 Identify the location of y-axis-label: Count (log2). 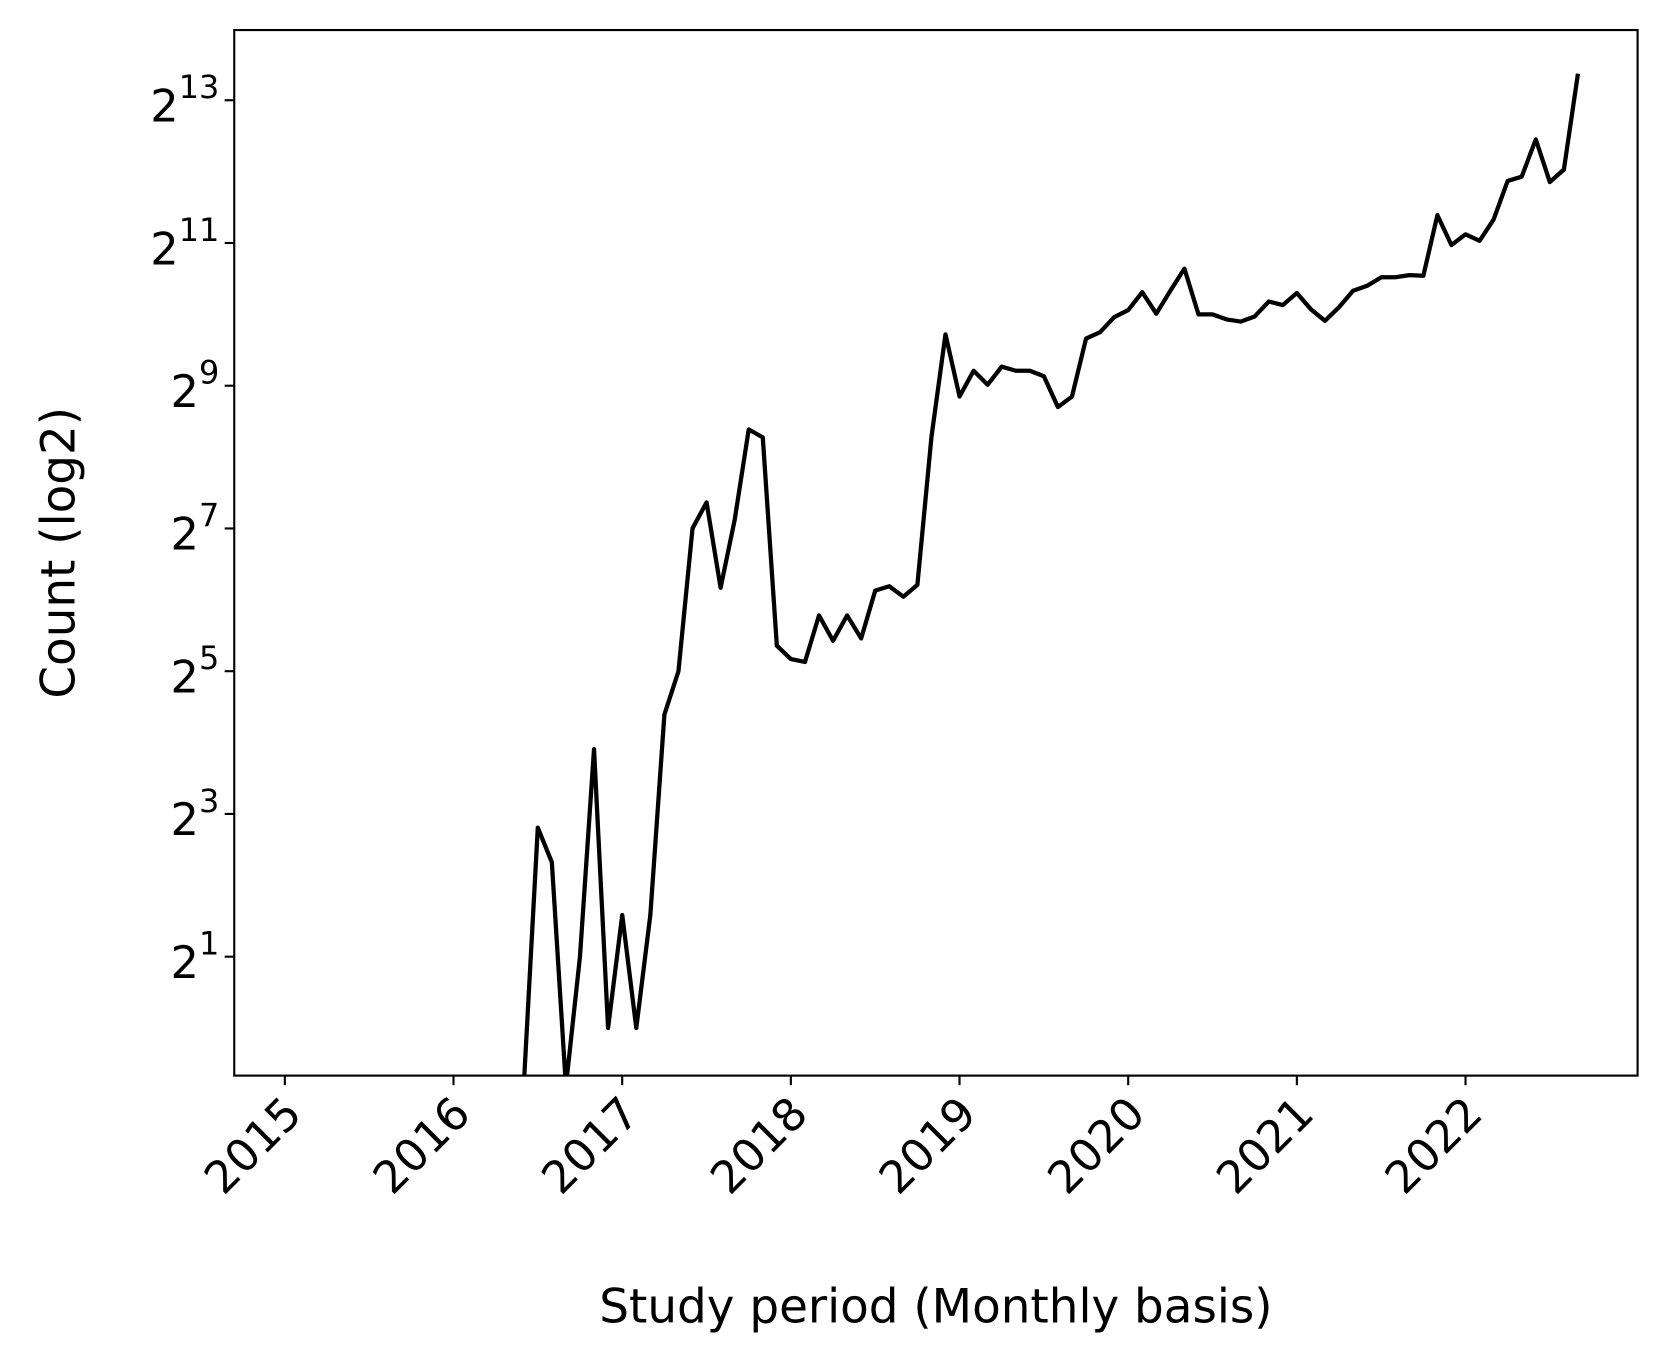
(60, 553).